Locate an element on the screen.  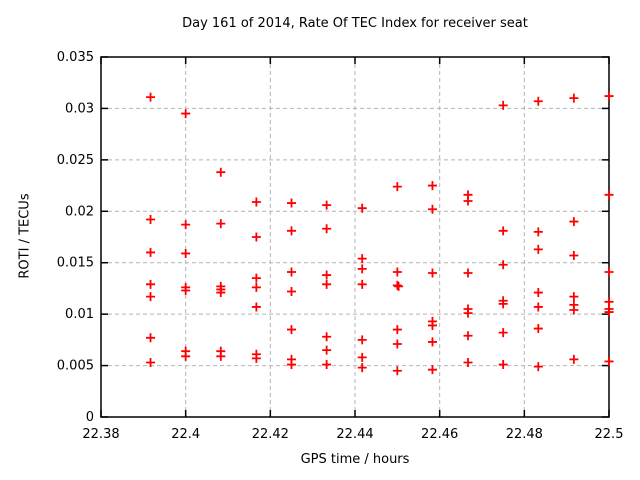
y-tick-label: 0.025 is located at coordinates (75, 160).